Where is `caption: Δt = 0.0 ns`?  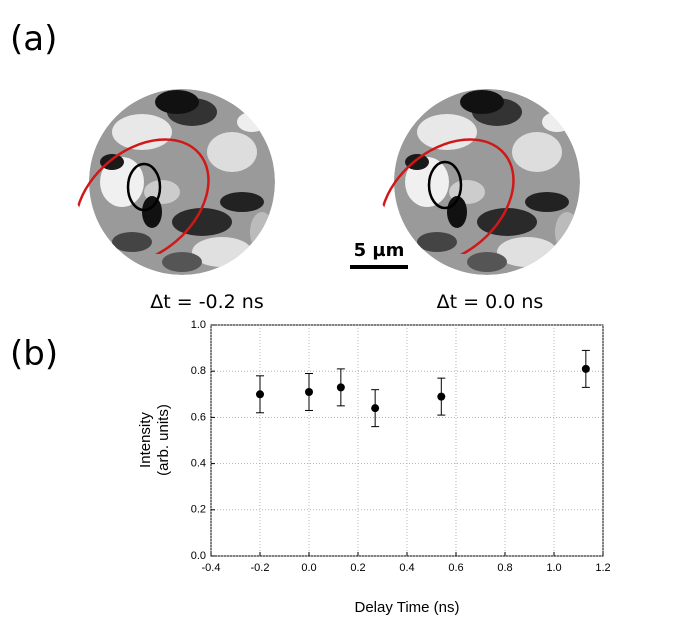 caption: Δt = 0.0 ns is located at coordinates (490, 302).